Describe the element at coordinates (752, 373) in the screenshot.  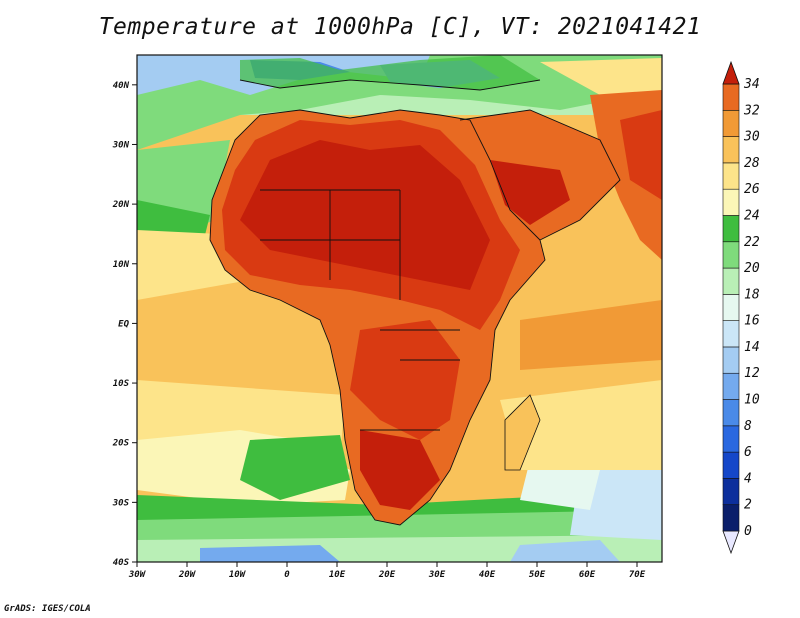
I see `colorbar-label: 12` at that location.